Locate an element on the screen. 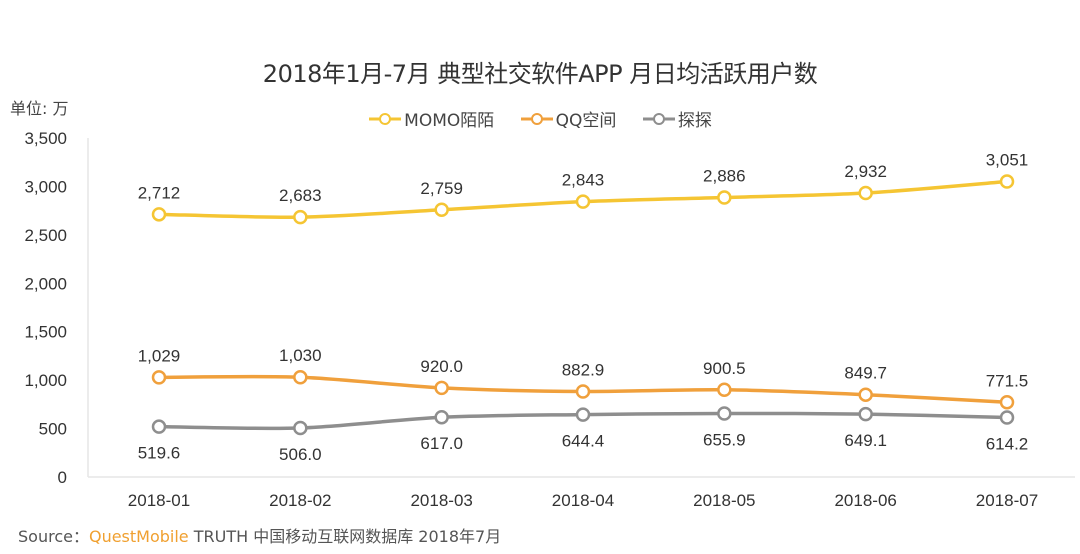  data-label: 882.9 is located at coordinates (583, 369).